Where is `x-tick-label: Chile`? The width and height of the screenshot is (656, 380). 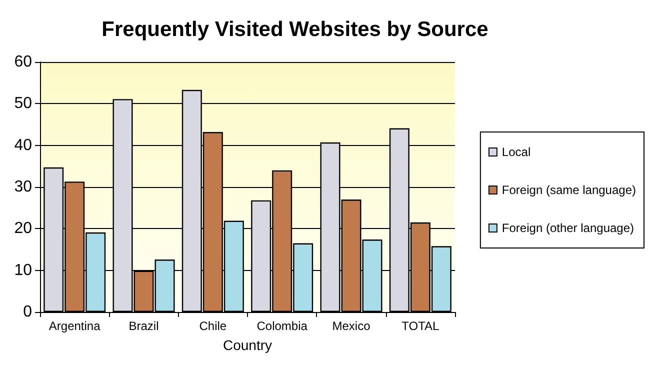
x-tick-label: Chile is located at coordinates (213, 326).